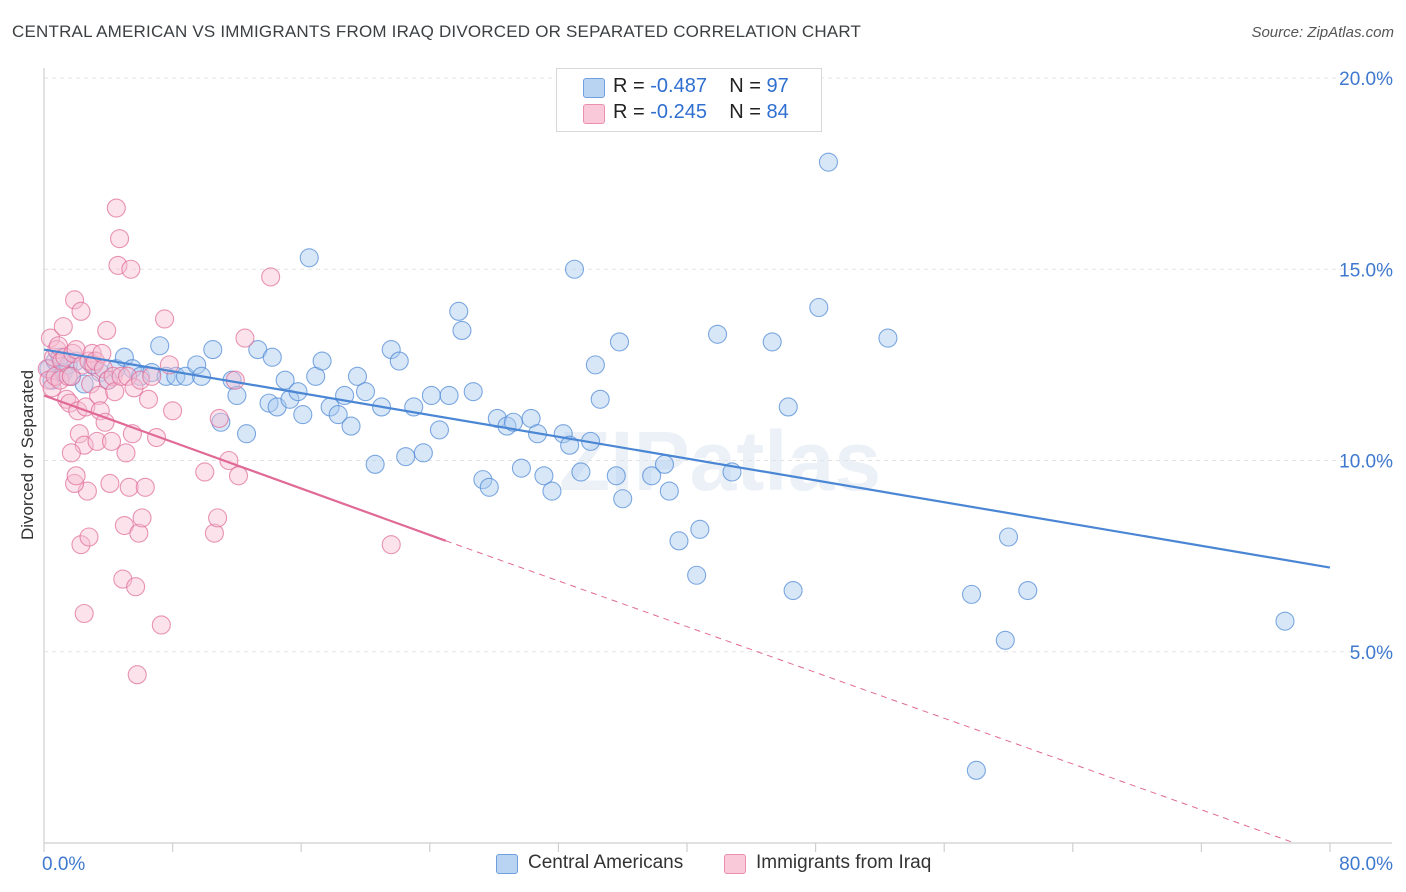 Image resolution: width=1406 pixels, height=892 pixels. Describe the element at coordinates (844, 862) in the screenshot. I see `bottom-legend-label: Immigrants from Iraq` at that location.